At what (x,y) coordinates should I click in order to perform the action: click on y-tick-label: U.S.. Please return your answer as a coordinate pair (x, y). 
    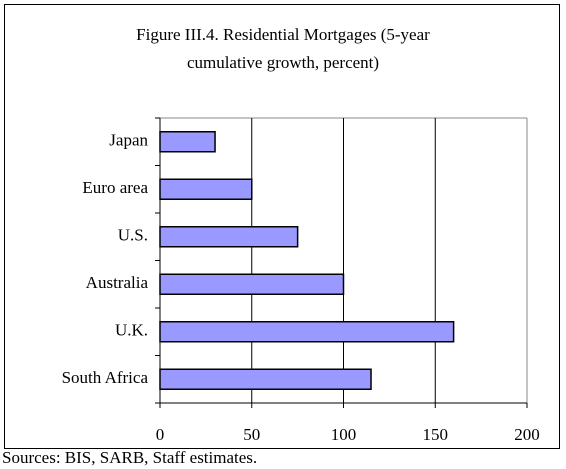
    Looking at the image, I should click on (133, 235).